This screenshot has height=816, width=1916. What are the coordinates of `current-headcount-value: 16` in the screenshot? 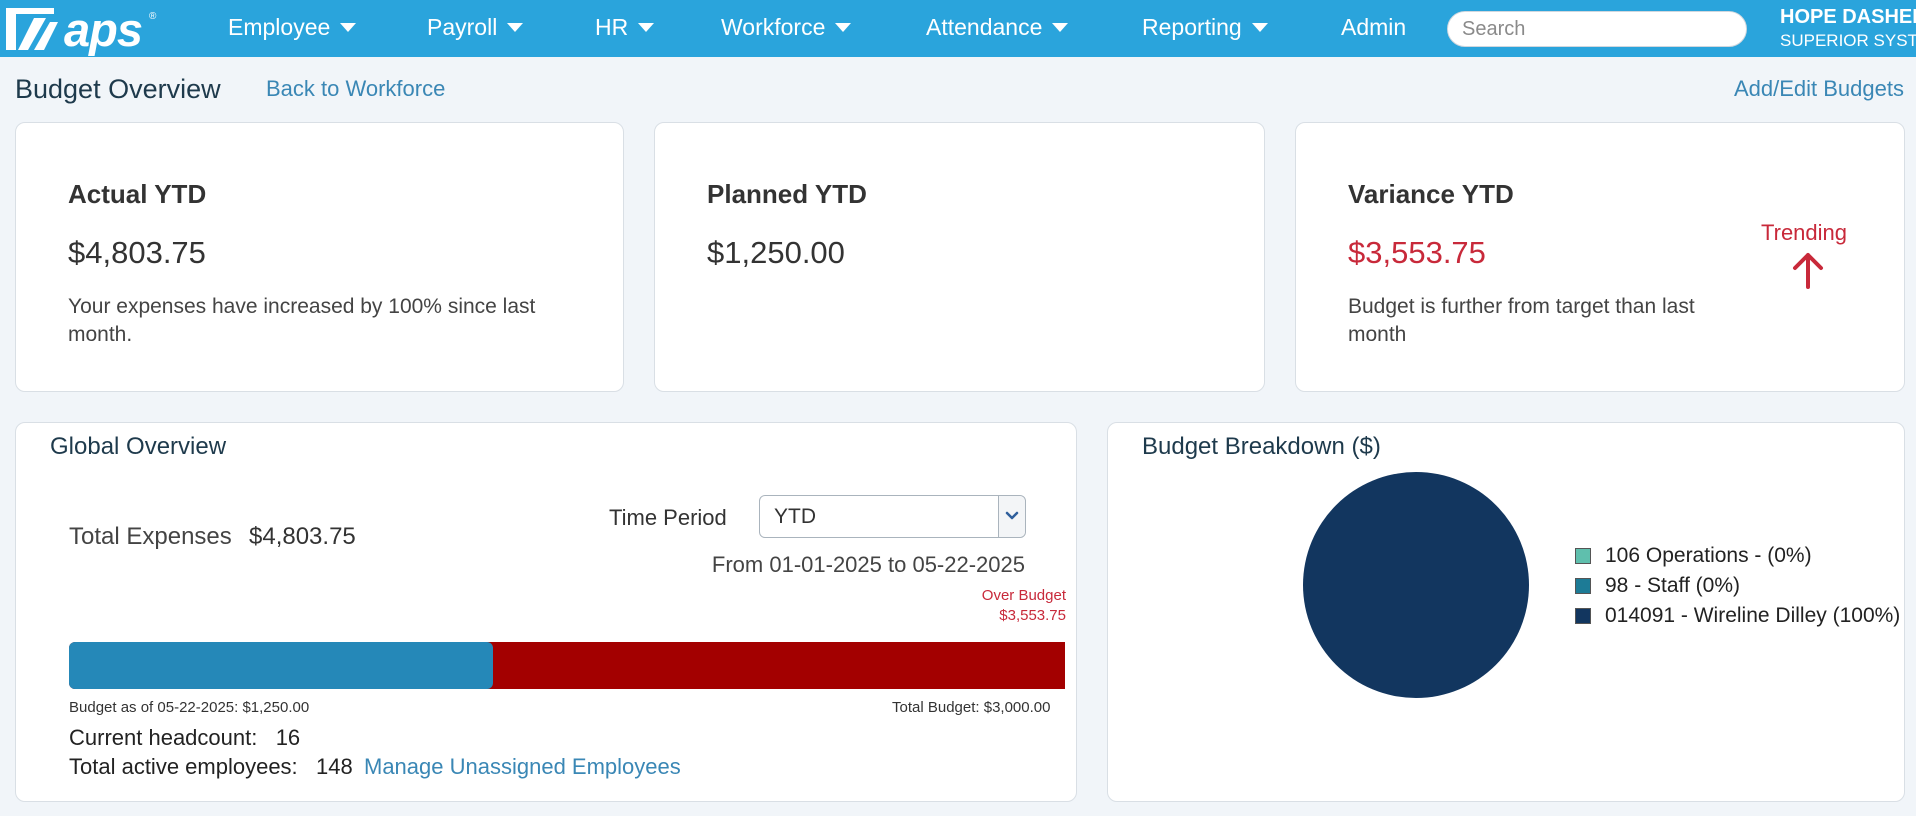 It's located at (288, 737).